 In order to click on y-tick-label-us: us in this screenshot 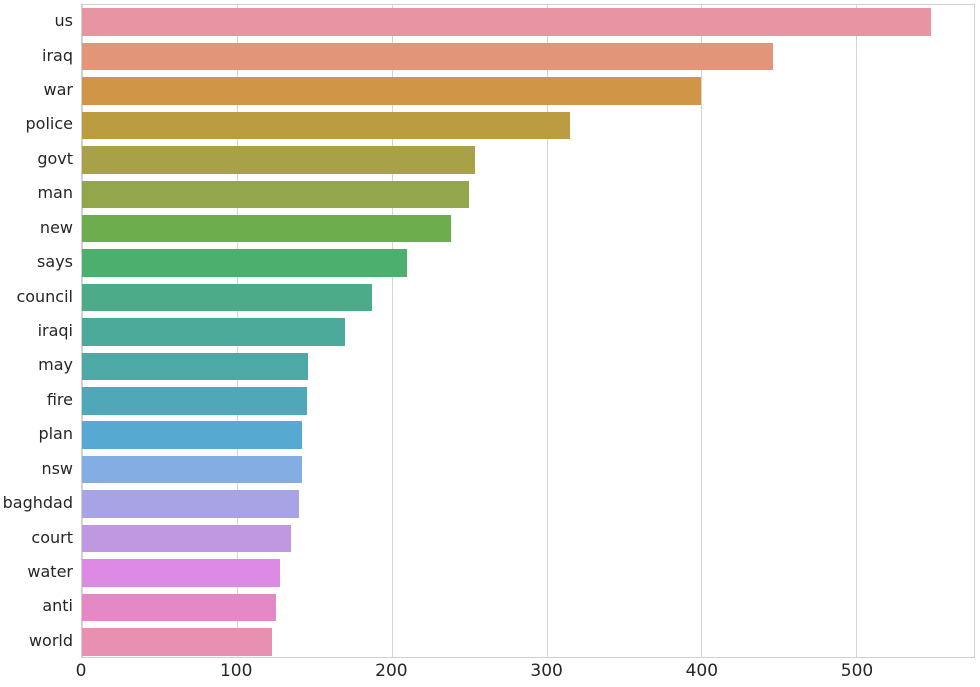, I will do `click(63, 21)`.